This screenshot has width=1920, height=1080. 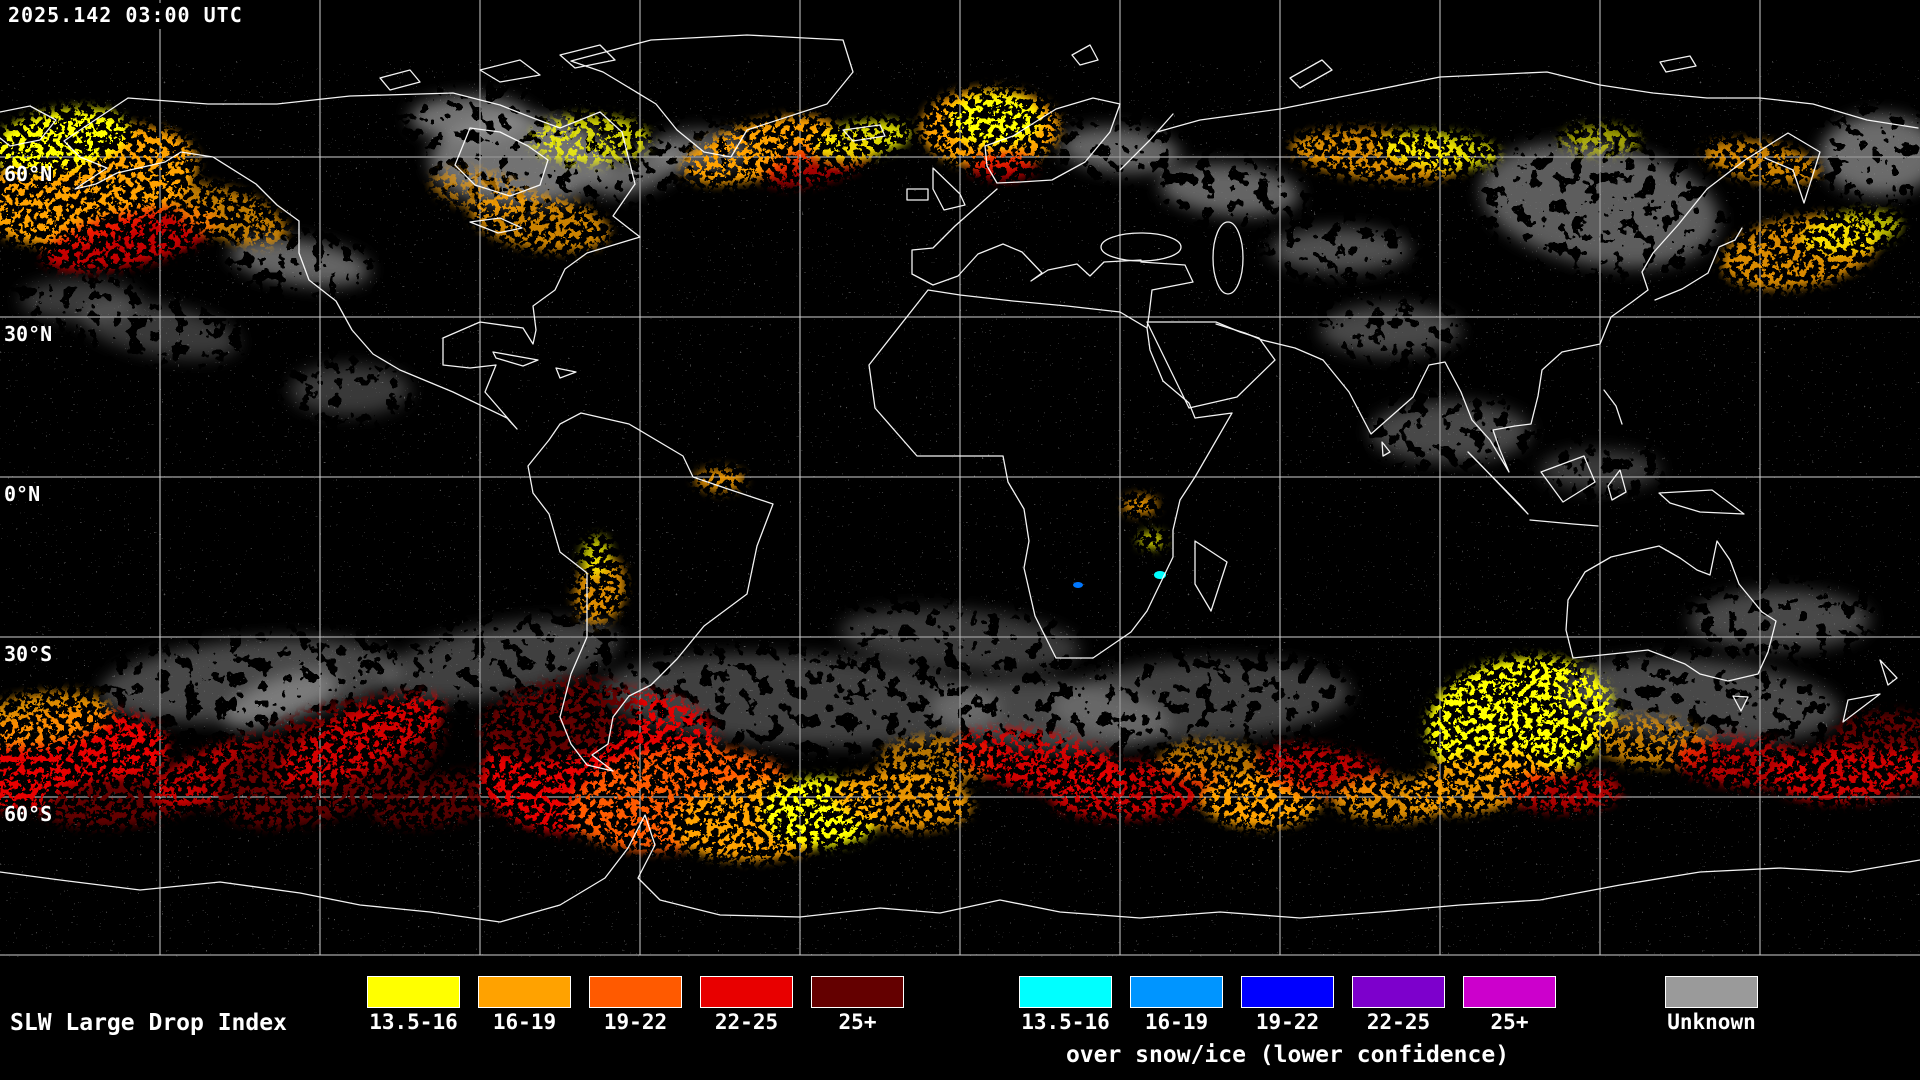 I want to click on coast-north-america, so click(x=352, y=261).